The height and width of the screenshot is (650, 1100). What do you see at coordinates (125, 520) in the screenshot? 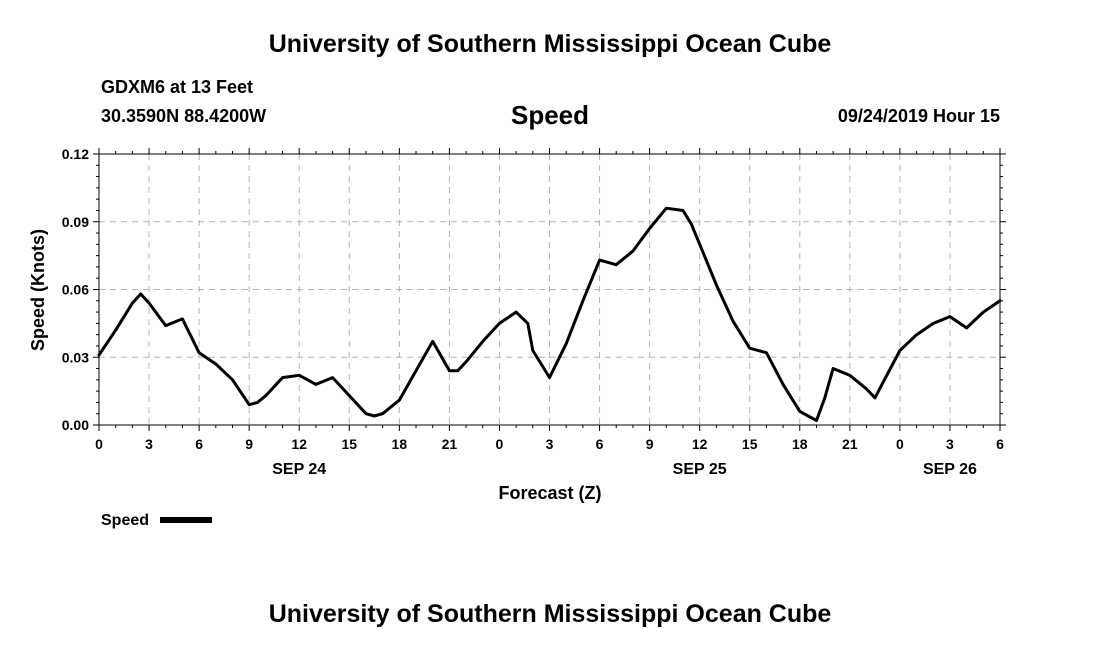
I see `legend-label: Speed` at bounding box center [125, 520].